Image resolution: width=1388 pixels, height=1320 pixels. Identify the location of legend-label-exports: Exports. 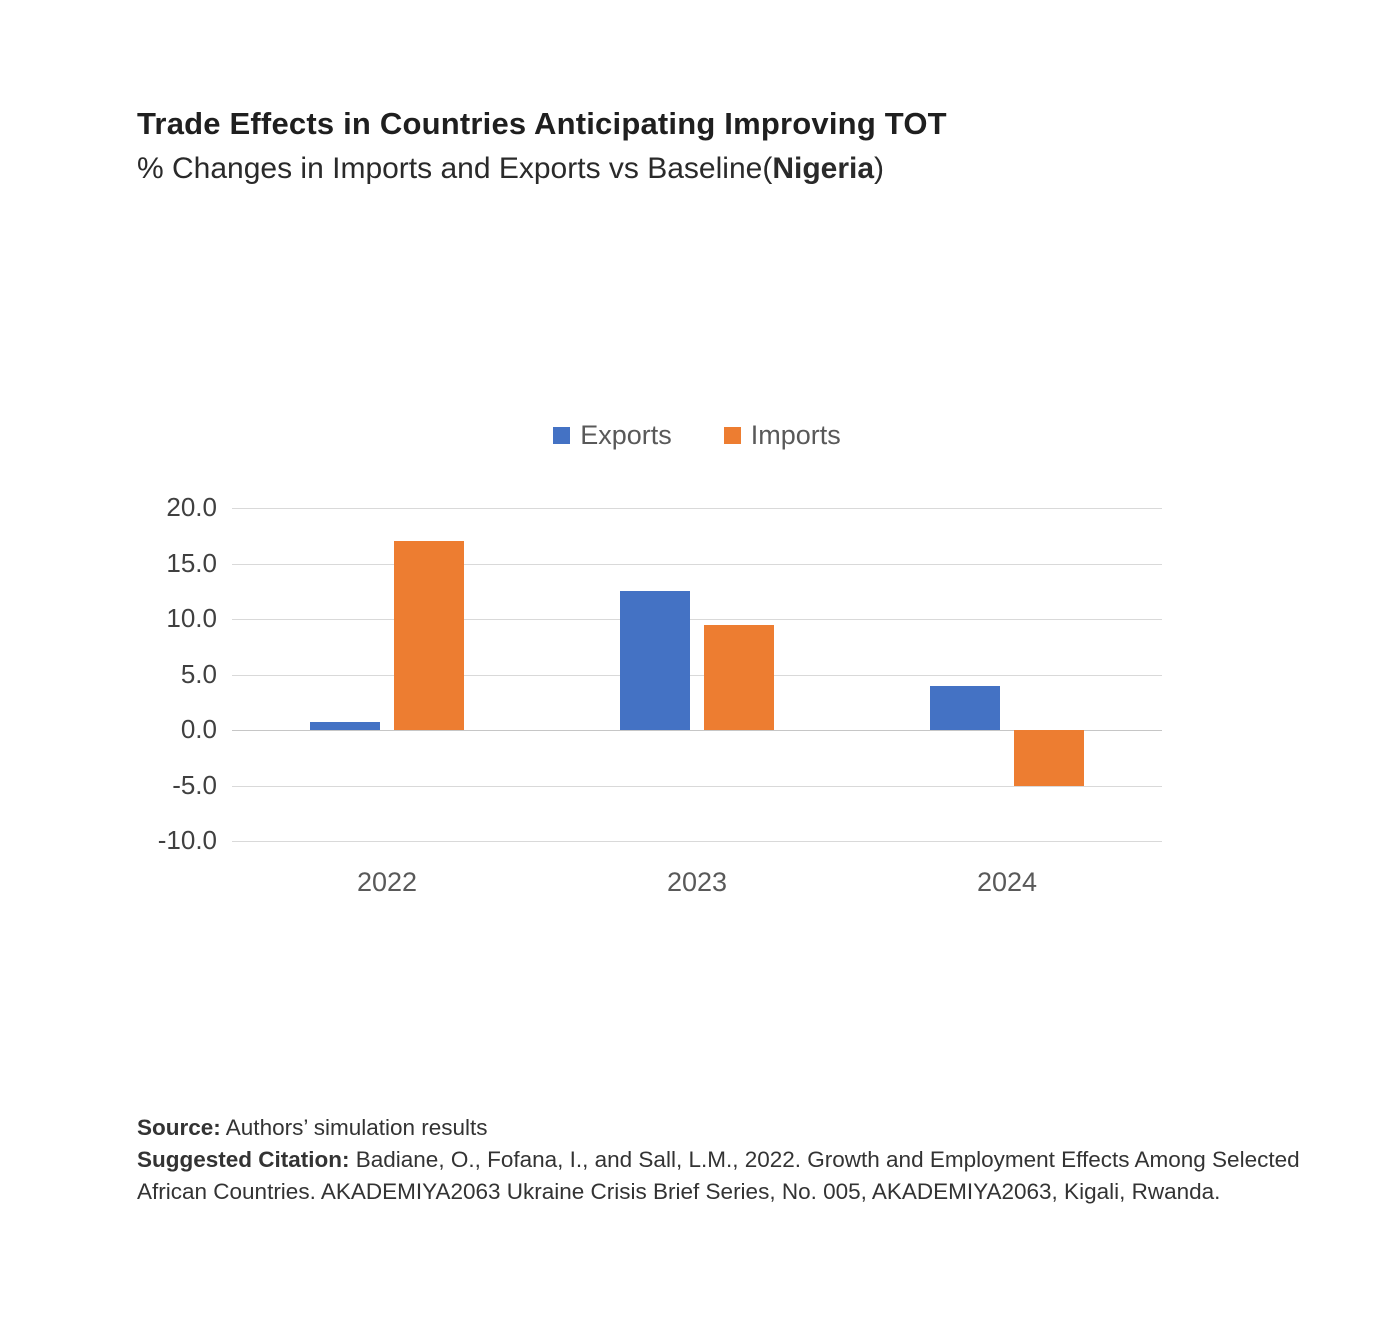
(626, 434).